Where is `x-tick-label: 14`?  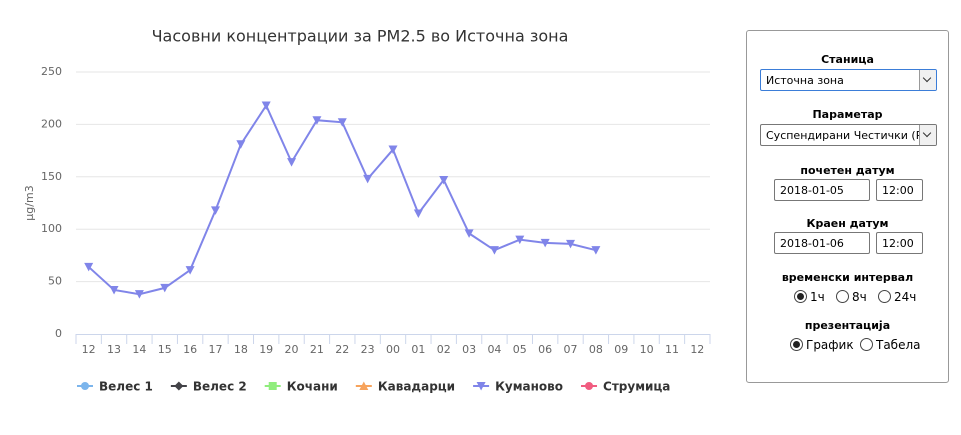
x-tick-label: 14 is located at coordinates (139, 349).